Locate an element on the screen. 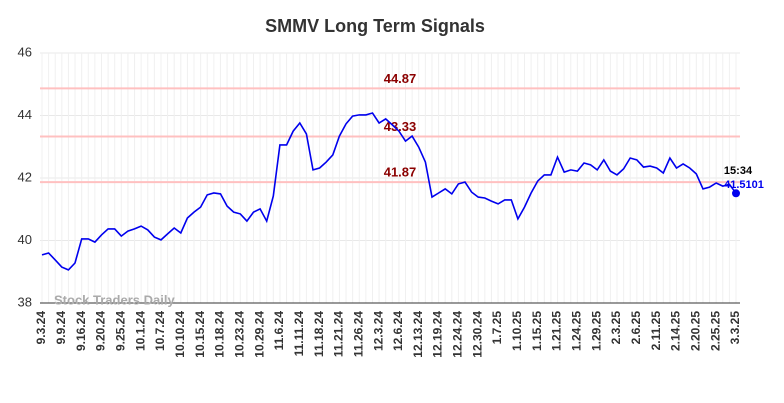 This screenshot has width=784, height=403. x-tick-label: 11.21.24 is located at coordinates (339, 334).